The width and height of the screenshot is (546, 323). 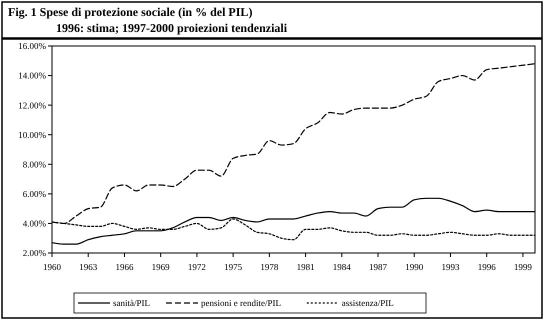 What do you see at coordinates (487, 267) in the screenshot?
I see `x-tick-label: 1996` at bounding box center [487, 267].